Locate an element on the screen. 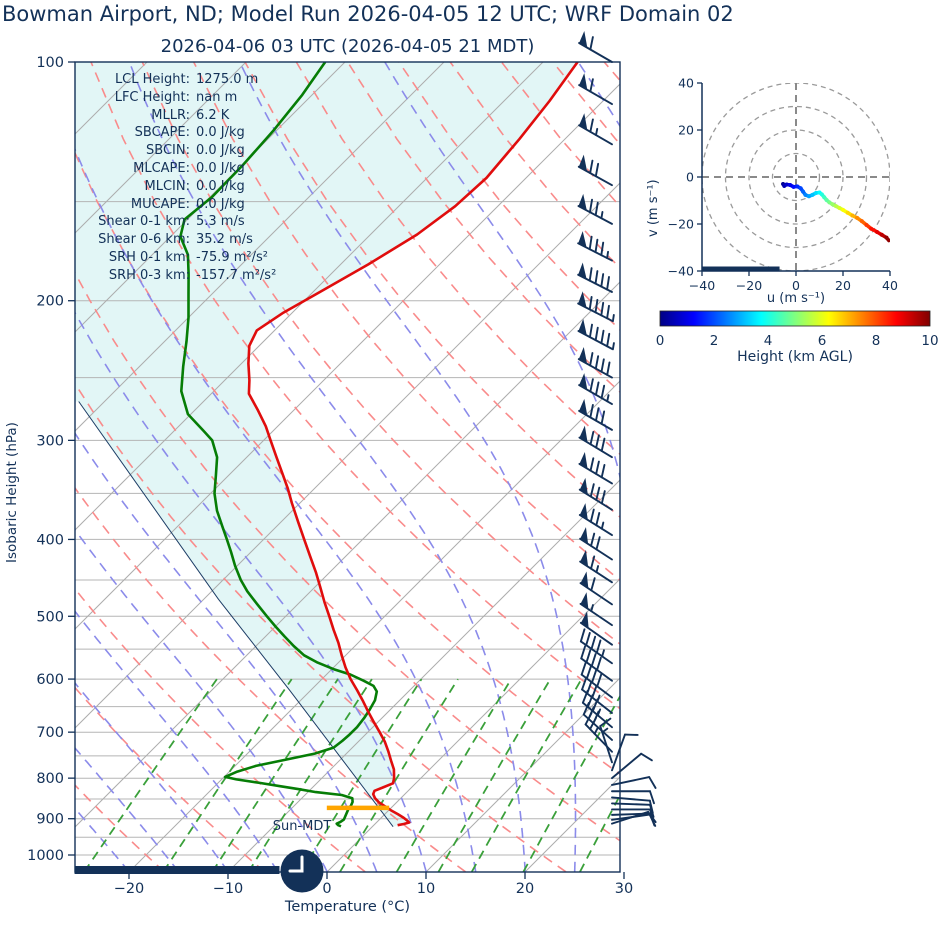 The height and width of the screenshot is (936, 940). hodo-u-tick-label: −20 is located at coordinates (749, 285).